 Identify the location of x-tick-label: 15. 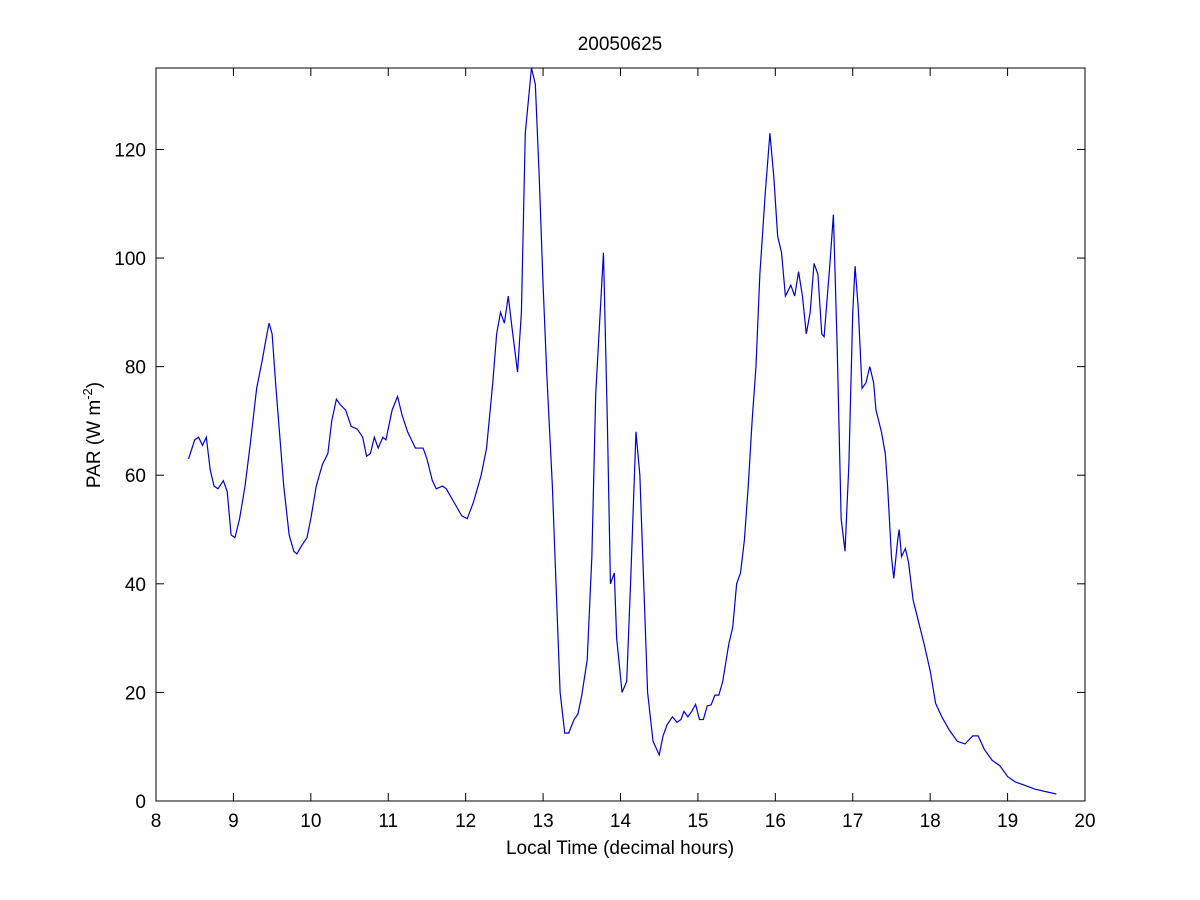
(697, 821).